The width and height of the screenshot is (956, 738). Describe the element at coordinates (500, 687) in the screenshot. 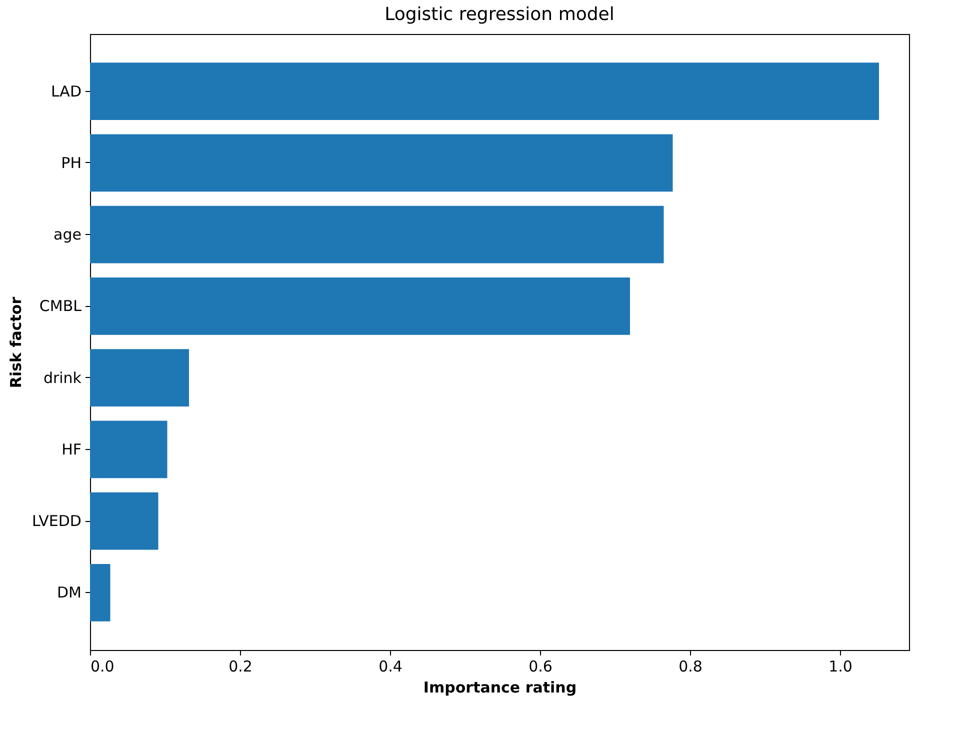

I see `x-axis-title: Importance rating` at that location.